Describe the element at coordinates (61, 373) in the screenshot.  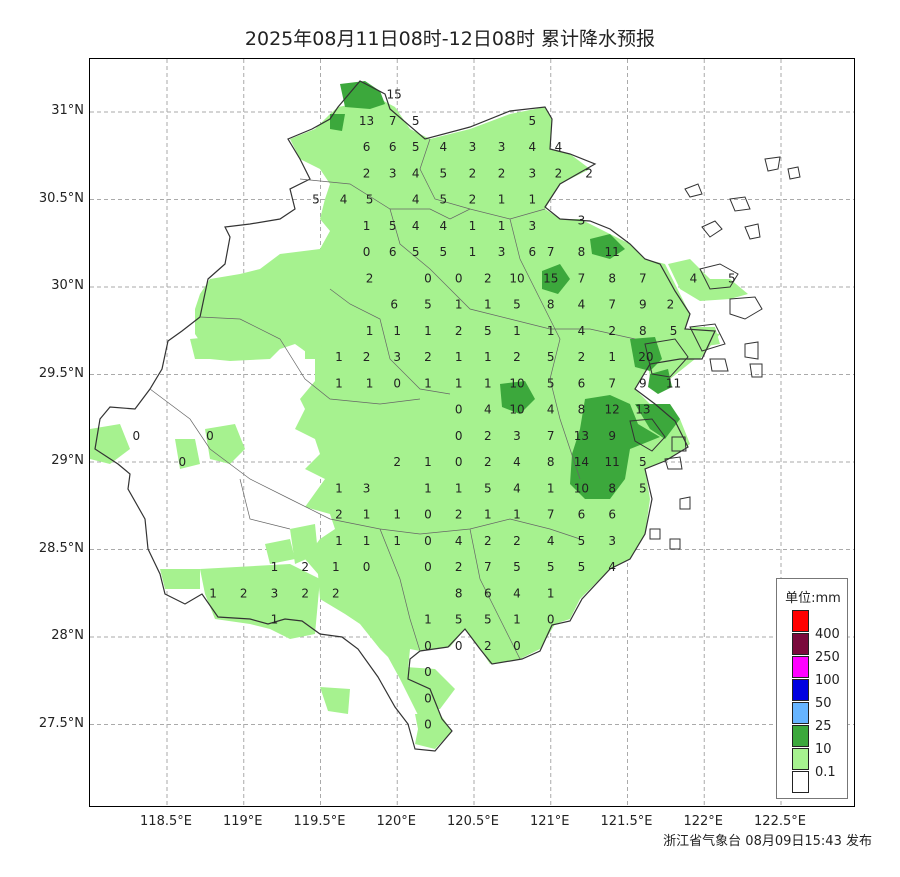
I see `latitude-label: 29.5°N` at that location.